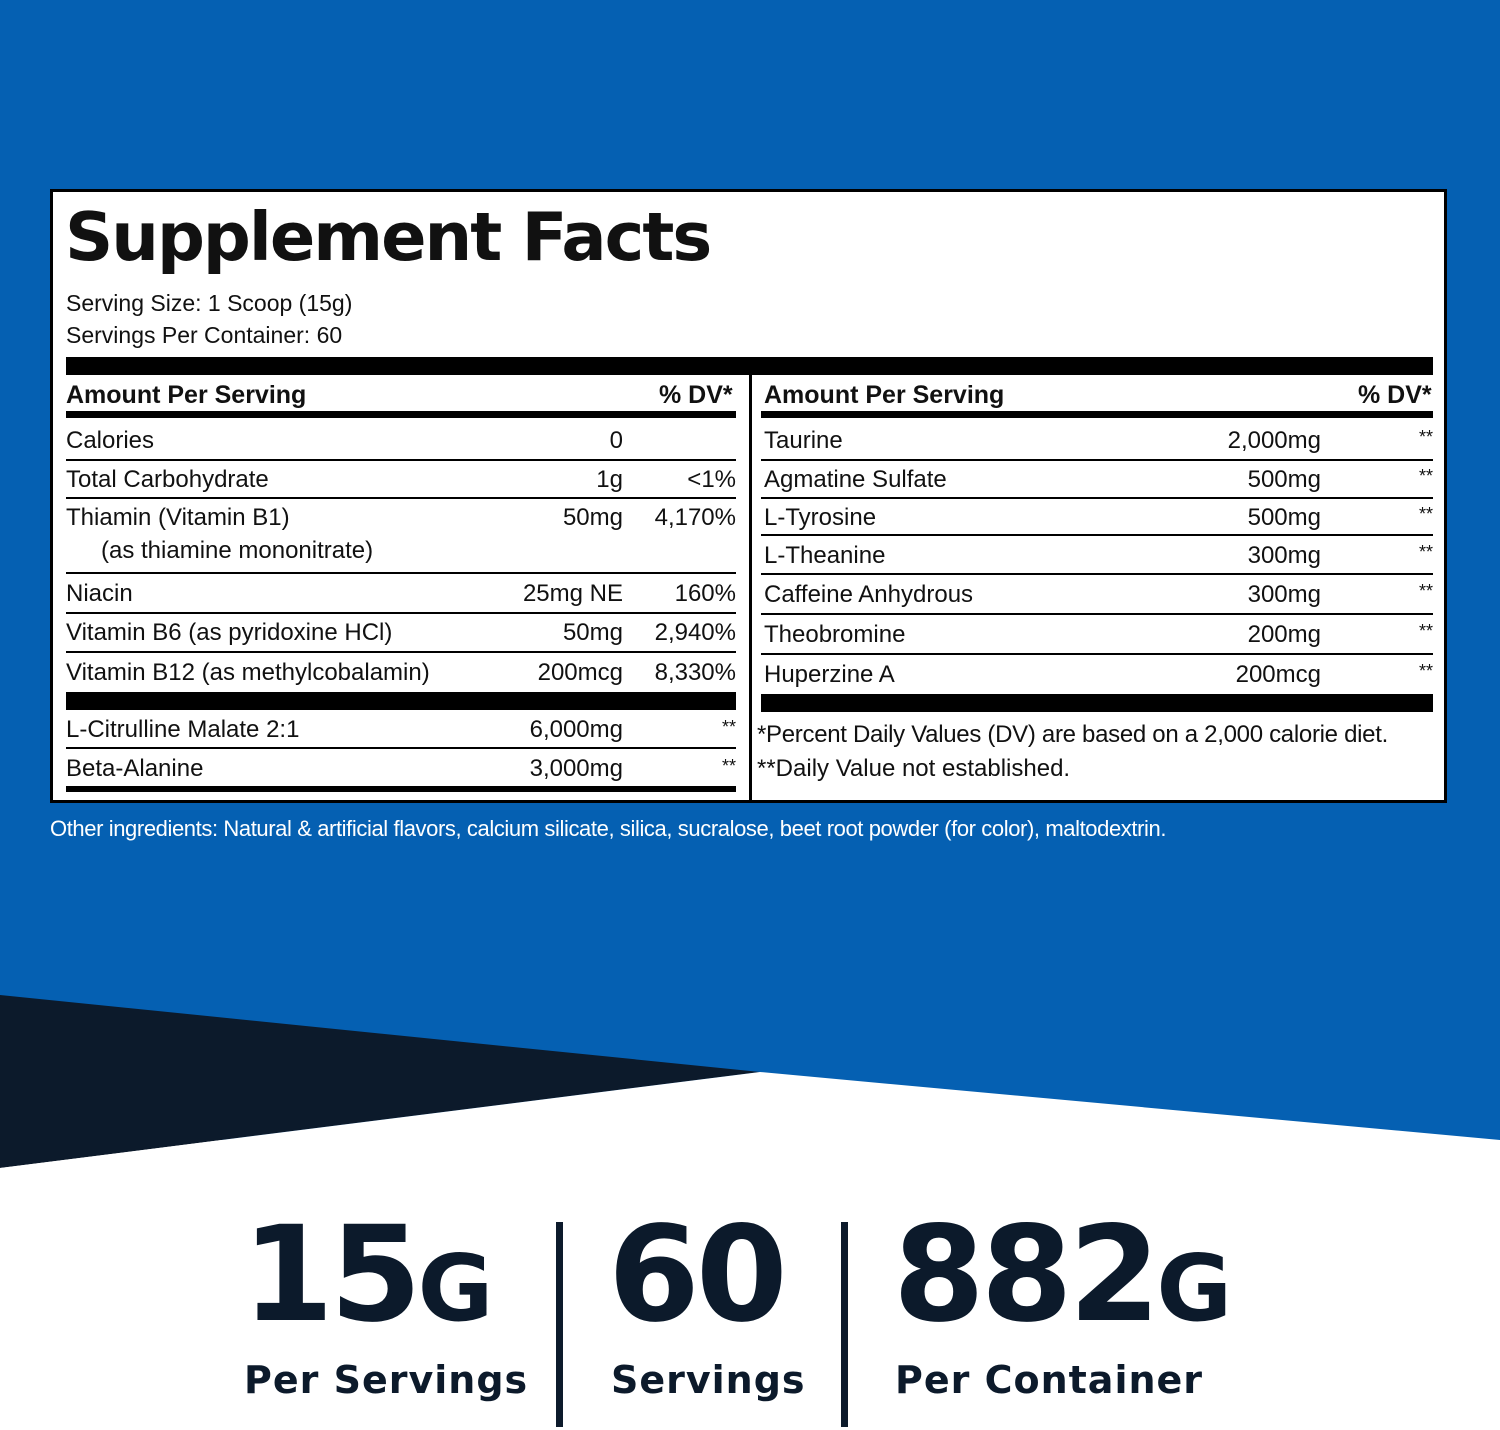 The width and height of the screenshot is (1500, 1430). I want to click on nutrient-name: Niacin, so click(99, 593).